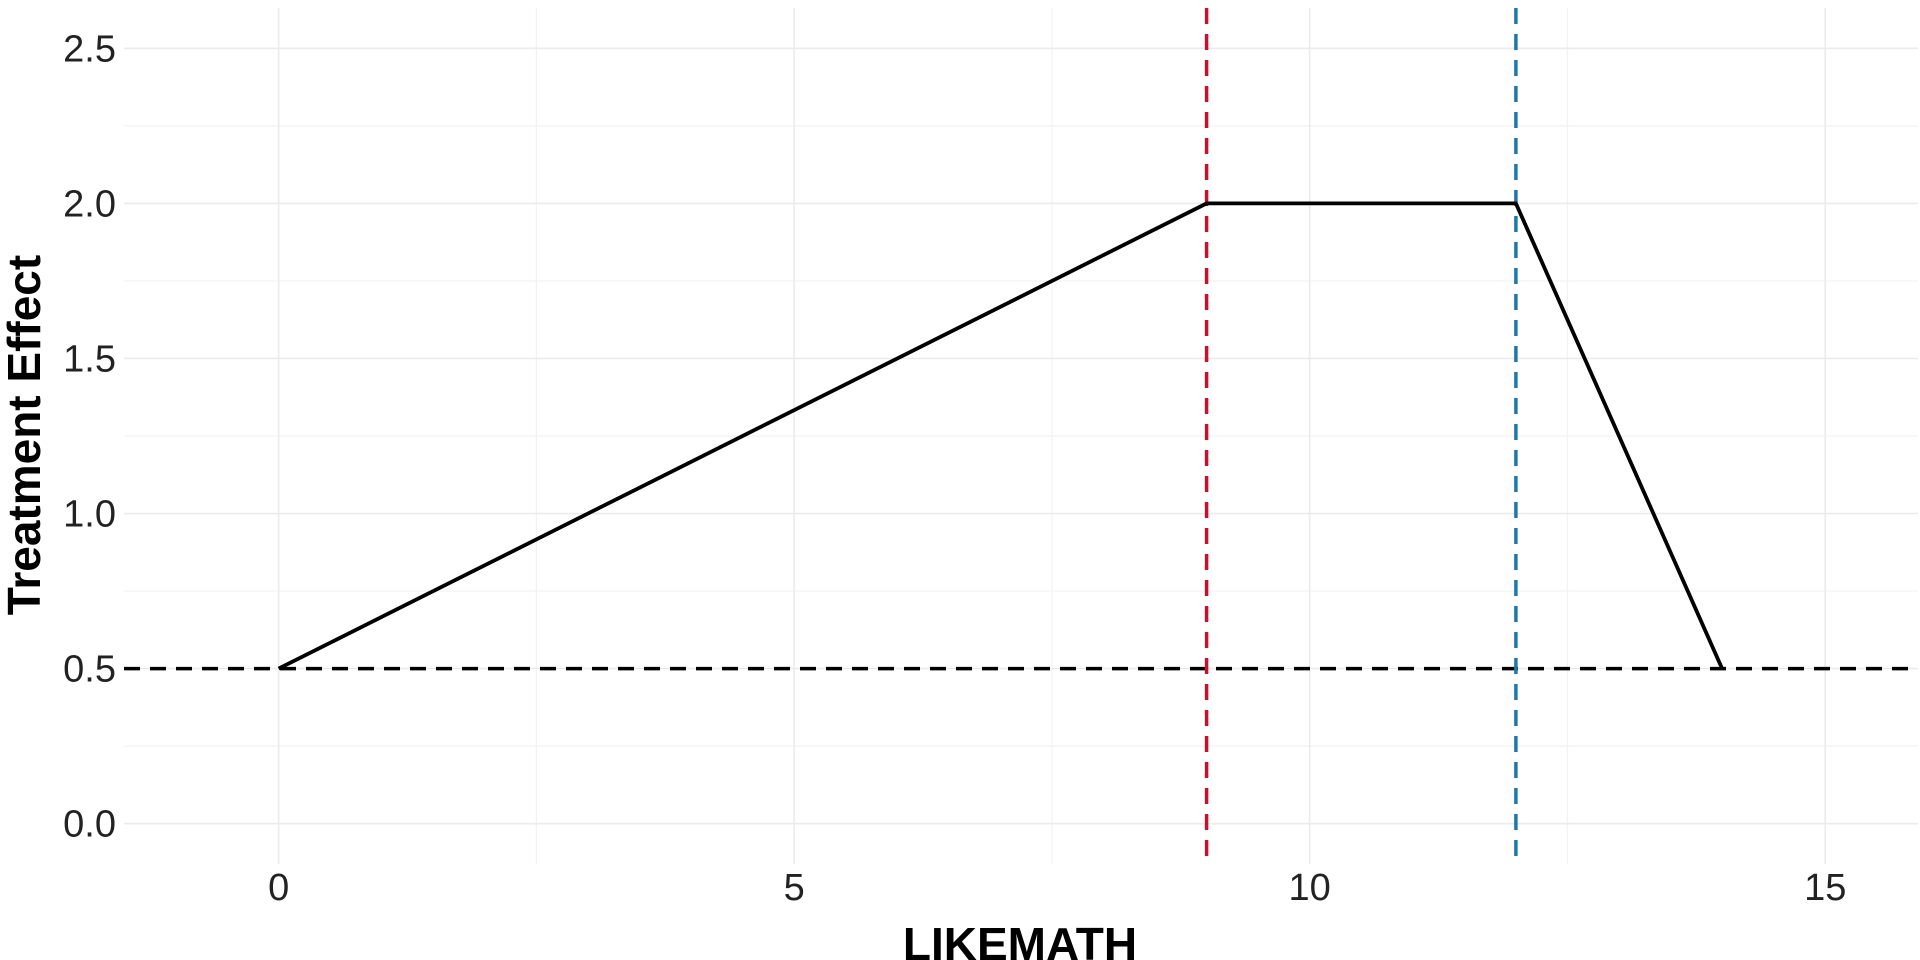 Image resolution: width=1920 pixels, height=960 pixels. I want to click on y-tick-label: 1.5, so click(89, 359).